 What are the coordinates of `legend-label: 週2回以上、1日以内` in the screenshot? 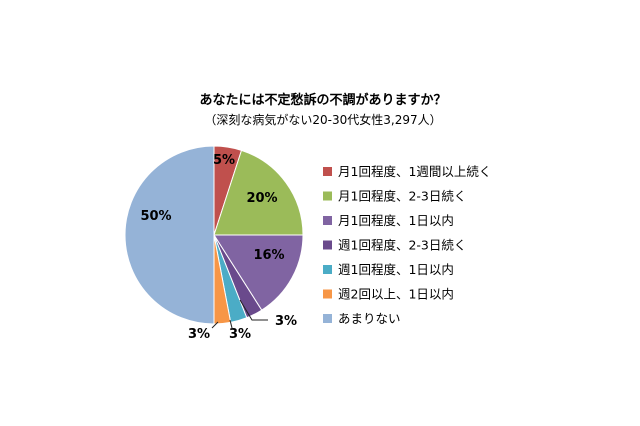 It's located at (396, 294).